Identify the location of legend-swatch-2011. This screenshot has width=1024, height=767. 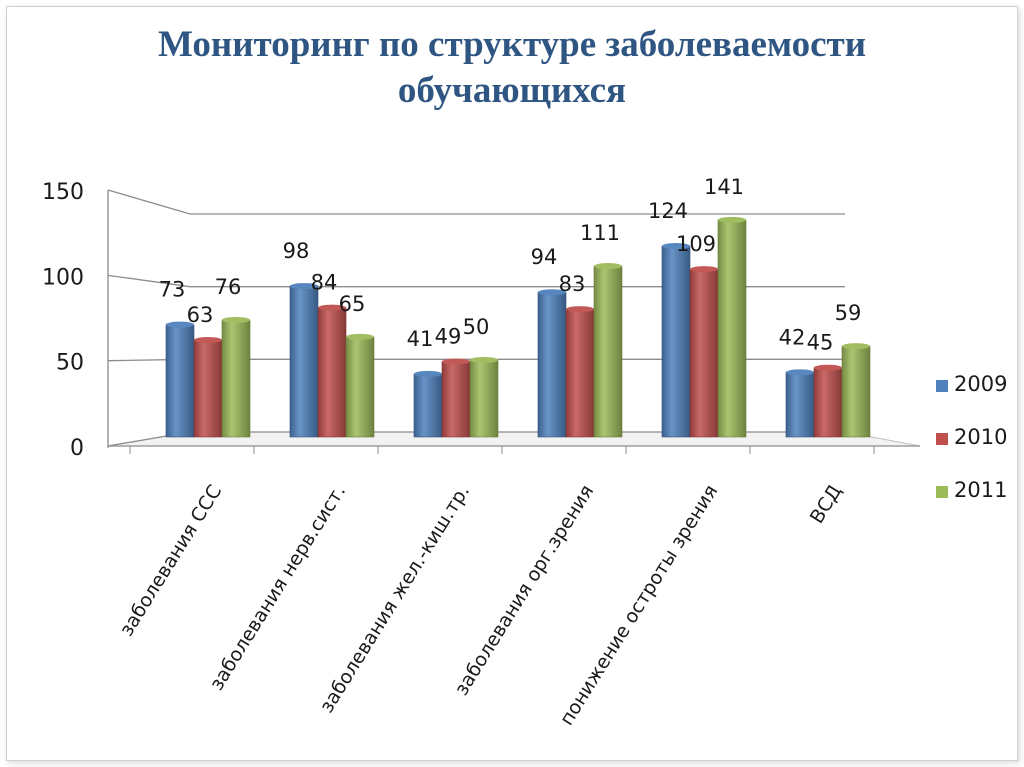
(942, 492).